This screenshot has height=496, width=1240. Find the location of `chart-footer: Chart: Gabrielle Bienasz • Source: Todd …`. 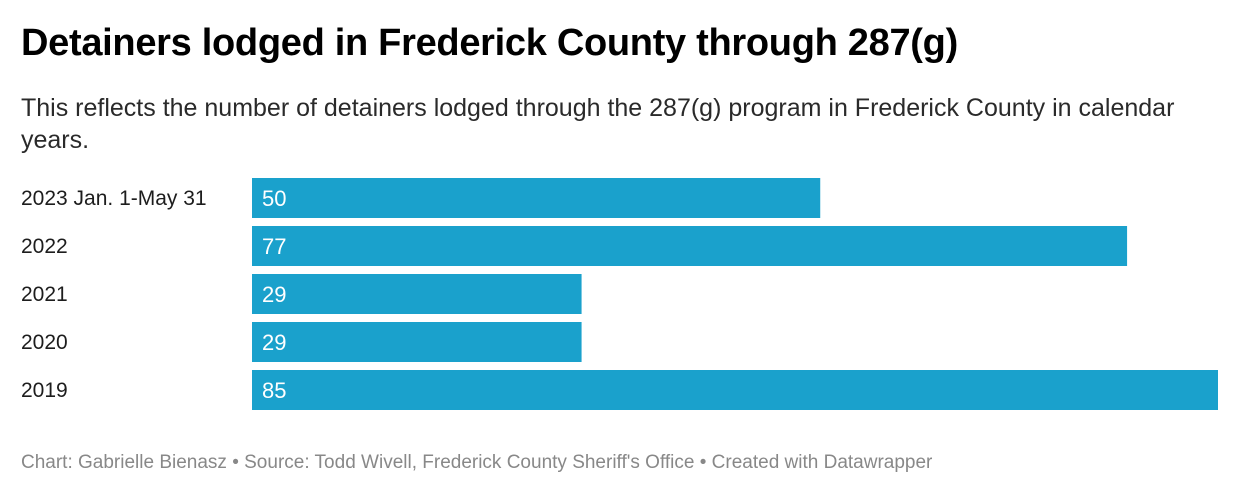

chart-footer: Chart: Gabrielle Bienasz • Source: Todd … is located at coordinates (477, 462).